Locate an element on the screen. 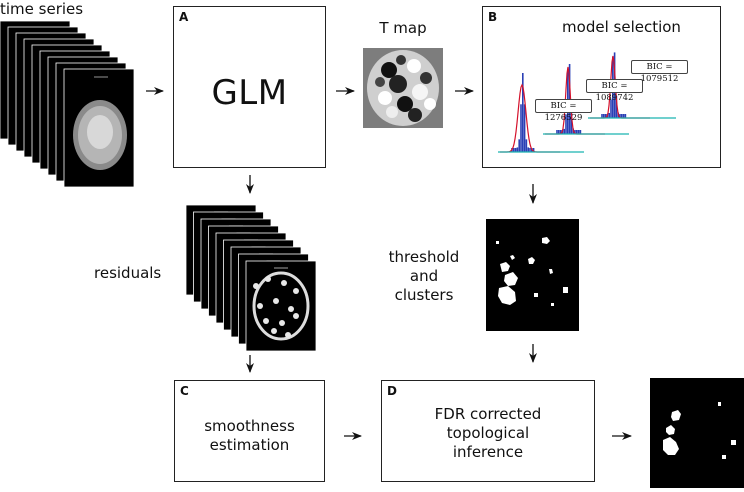  histogram-group is located at coordinates (541, 113).